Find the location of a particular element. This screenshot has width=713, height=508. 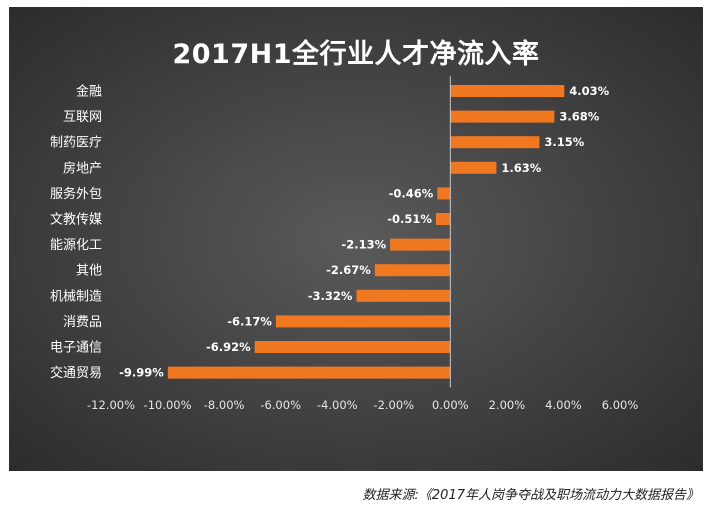

category-label: 机械制造 is located at coordinates (76, 296).